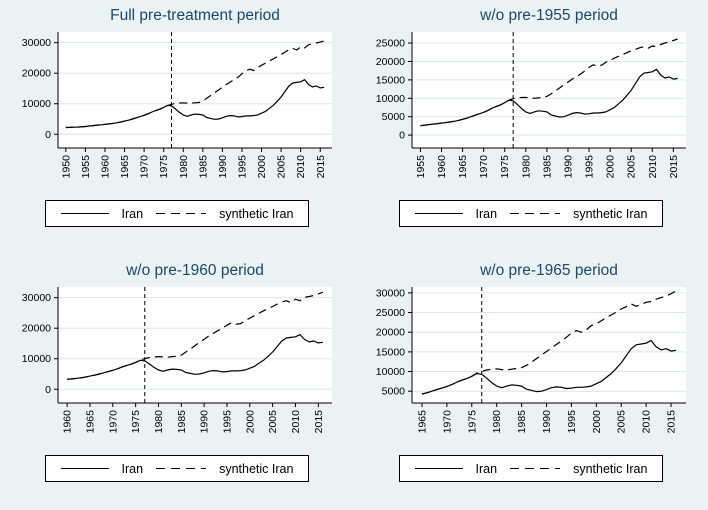  I want to click on chart-title: Full pre-treatment period, so click(195, 15).